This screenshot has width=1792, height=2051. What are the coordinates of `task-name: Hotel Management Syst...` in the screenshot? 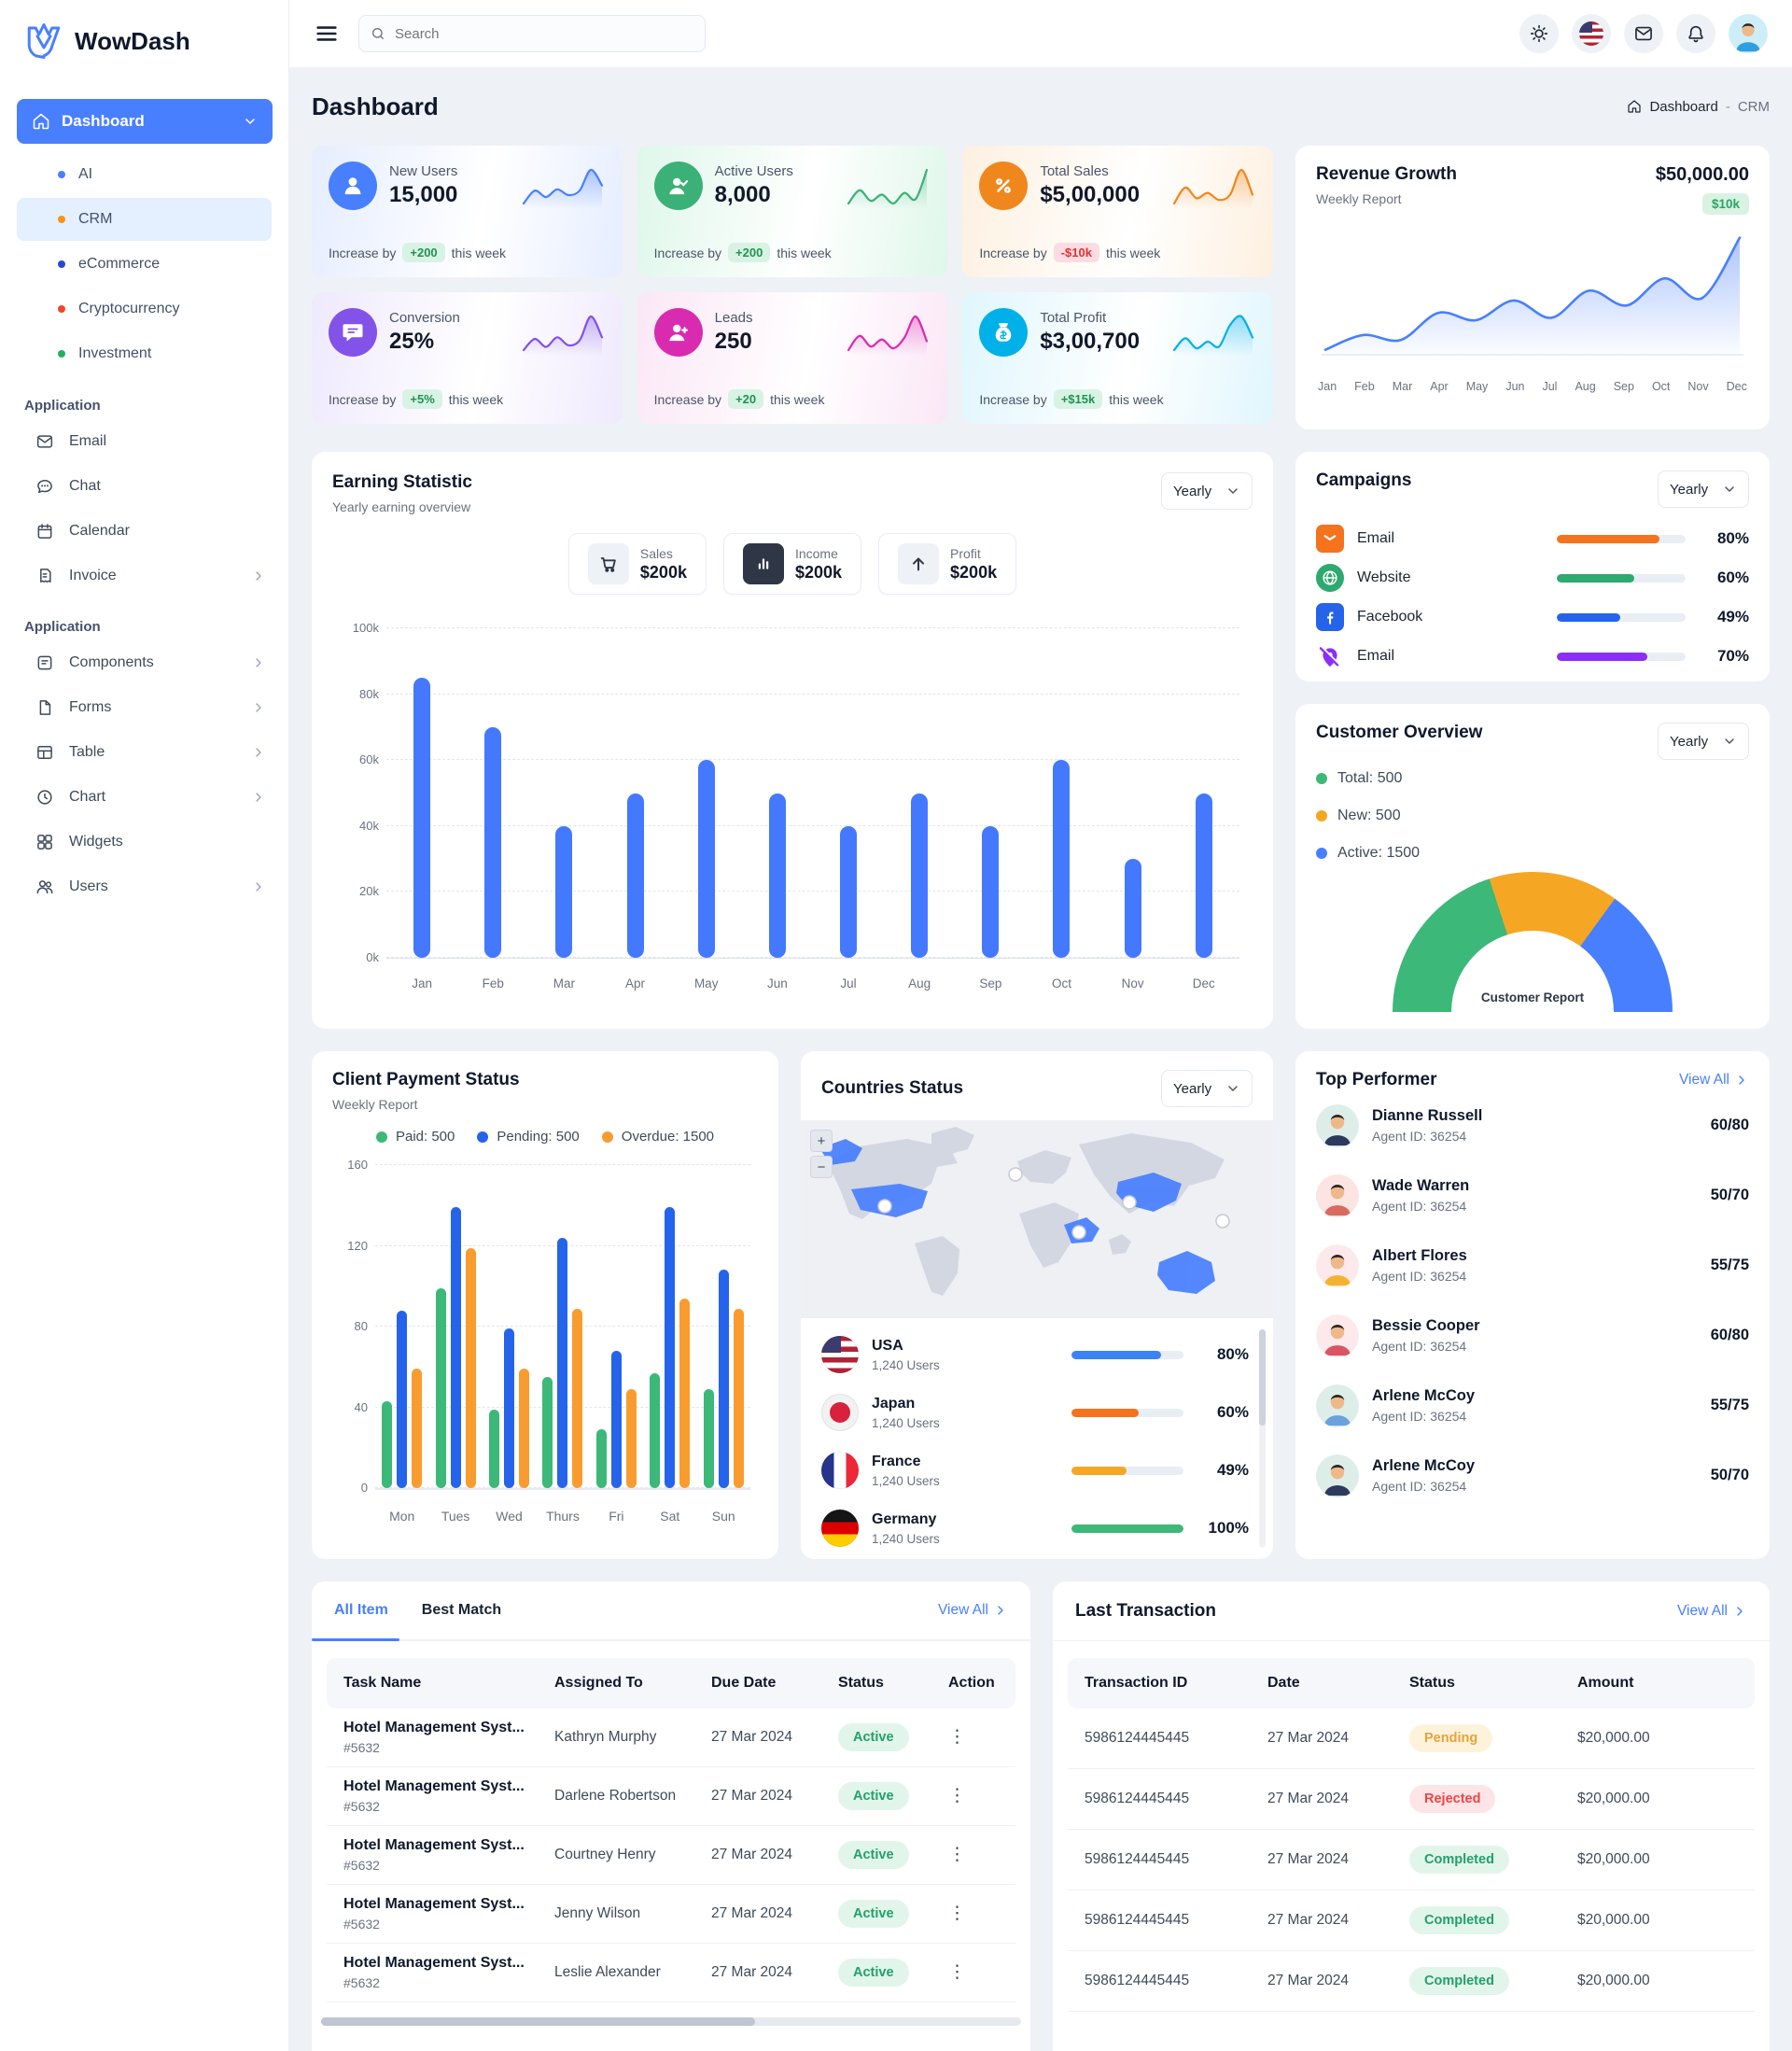 It's located at (434, 1904).